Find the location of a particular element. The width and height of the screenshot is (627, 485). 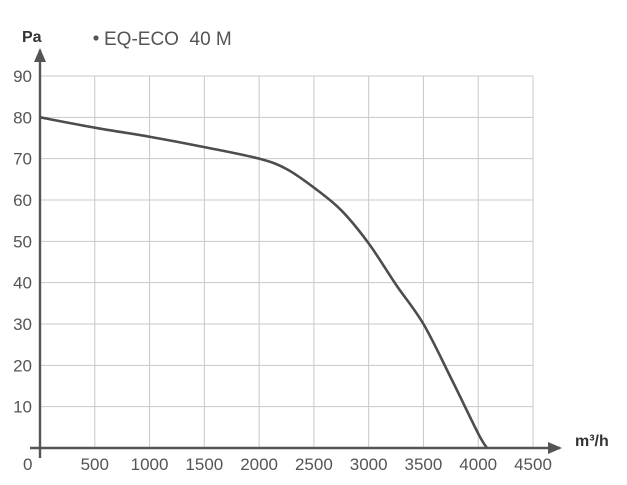

x-tick-label-7: 4000 is located at coordinates (478, 464).